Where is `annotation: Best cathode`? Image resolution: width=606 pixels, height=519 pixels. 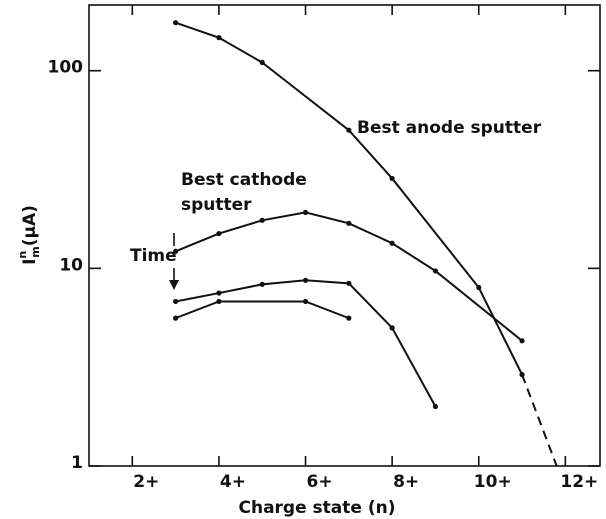
annotation: Best cathode is located at coordinates (244, 180).